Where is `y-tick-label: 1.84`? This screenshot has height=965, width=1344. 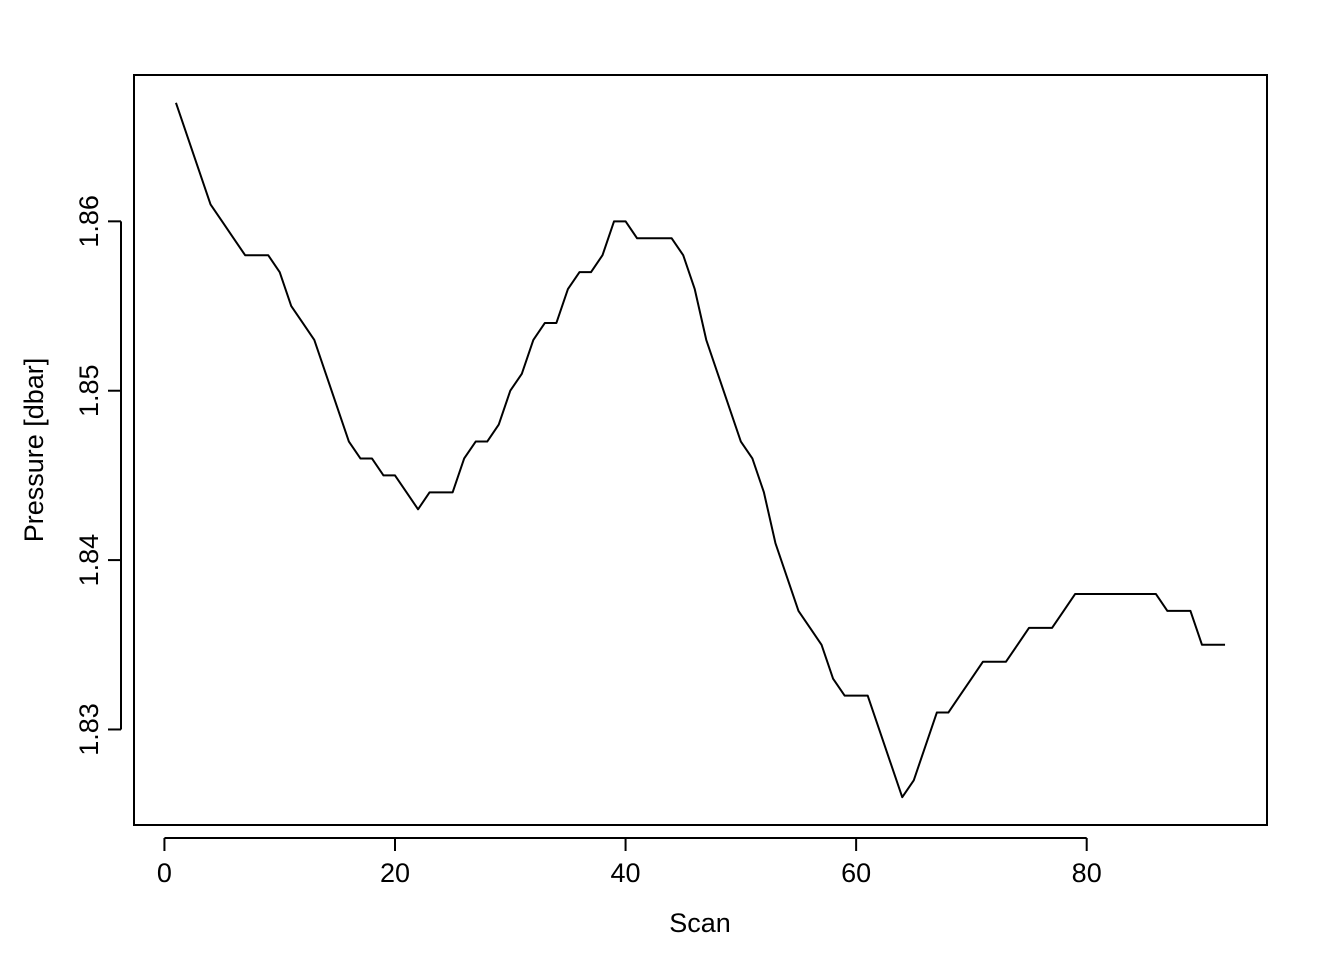
y-tick-label: 1.84 is located at coordinates (89, 560).